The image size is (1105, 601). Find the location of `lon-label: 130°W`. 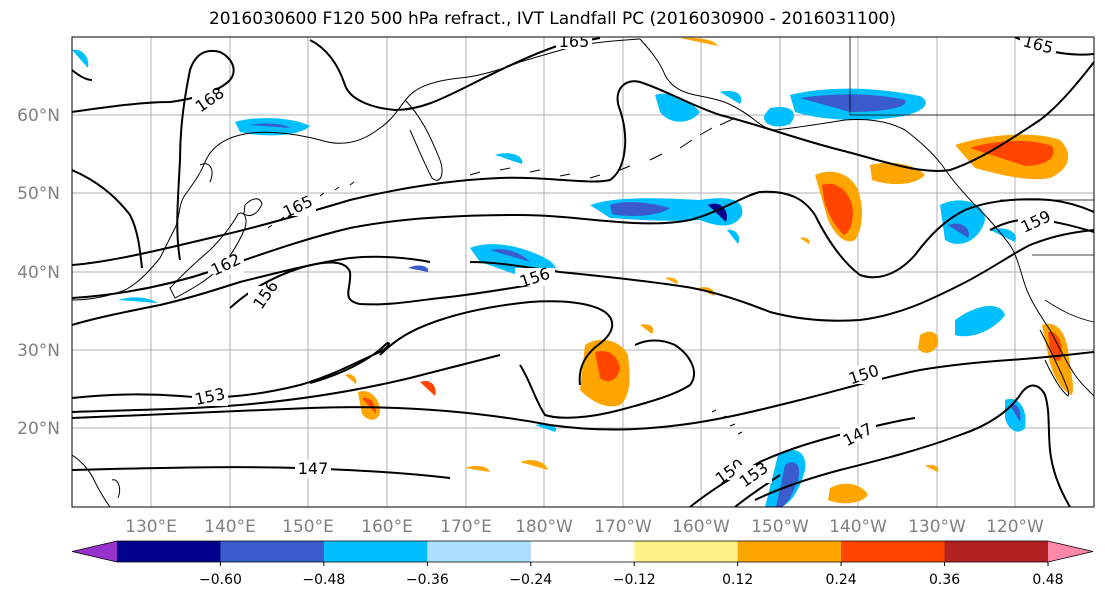

lon-label: 130°W is located at coordinates (937, 527).